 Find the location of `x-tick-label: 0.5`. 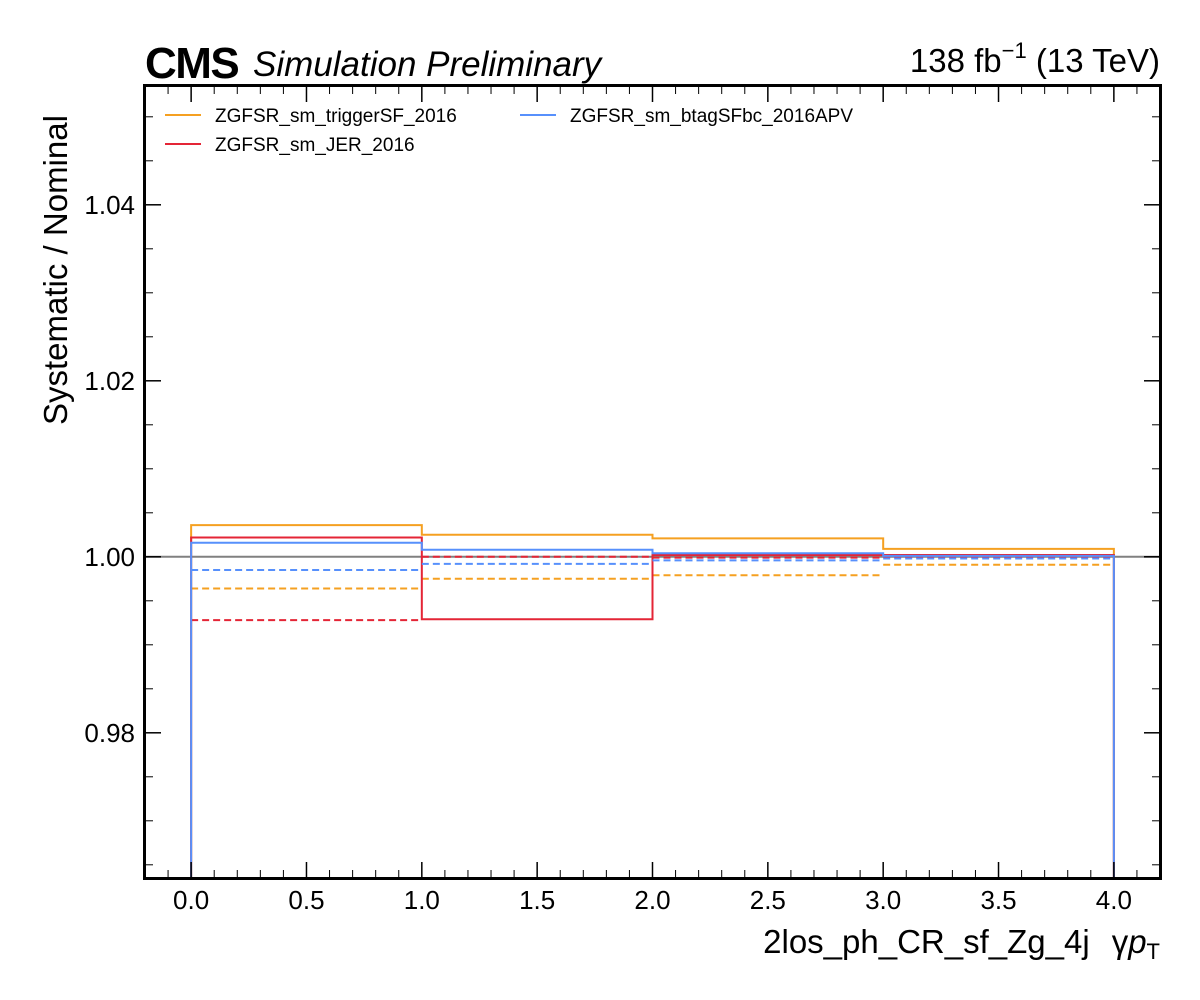

x-tick-label: 0.5 is located at coordinates (306, 900).